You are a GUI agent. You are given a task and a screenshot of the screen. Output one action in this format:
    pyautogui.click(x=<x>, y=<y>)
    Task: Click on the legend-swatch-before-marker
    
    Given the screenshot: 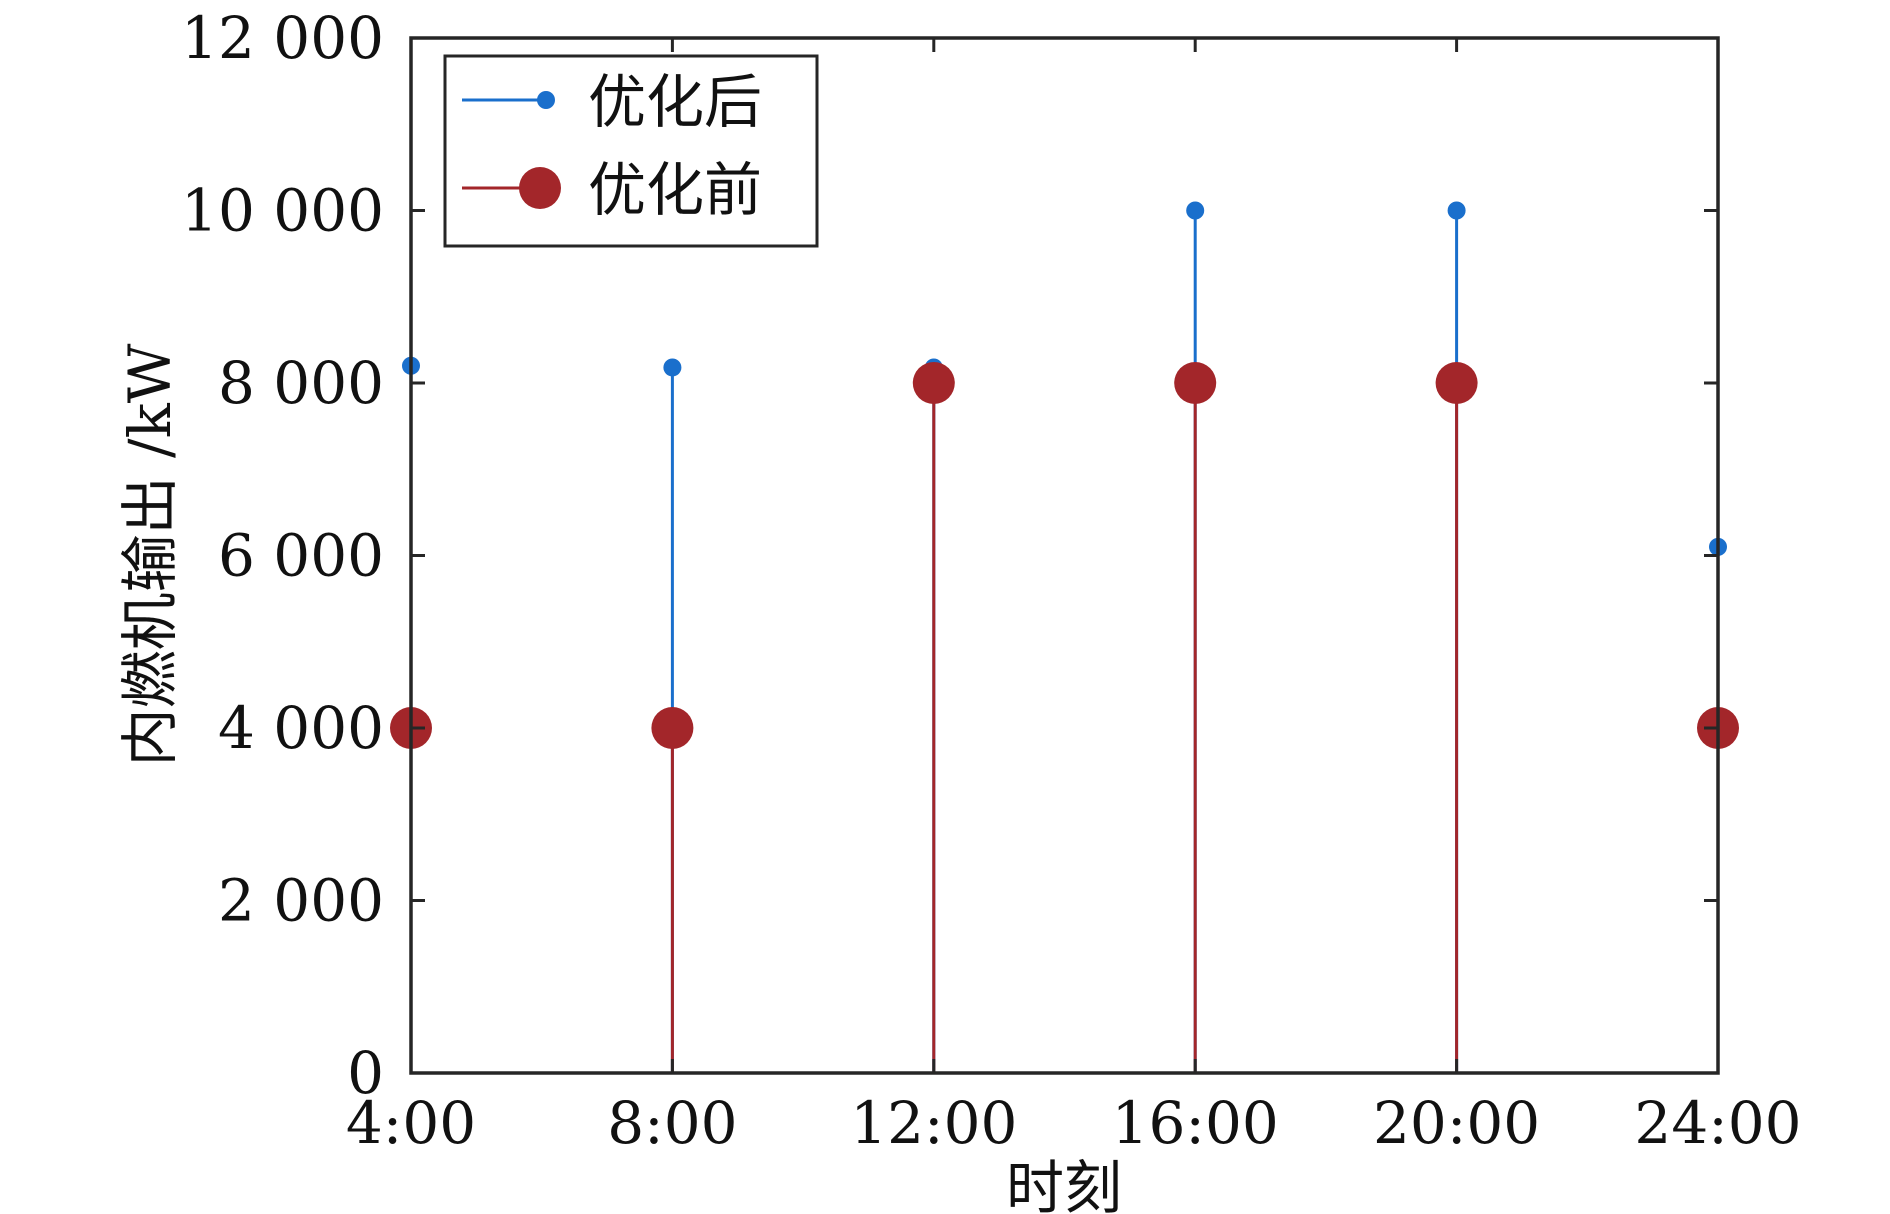 What is the action you would take?
    pyautogui.click(x=540, y=188)
    